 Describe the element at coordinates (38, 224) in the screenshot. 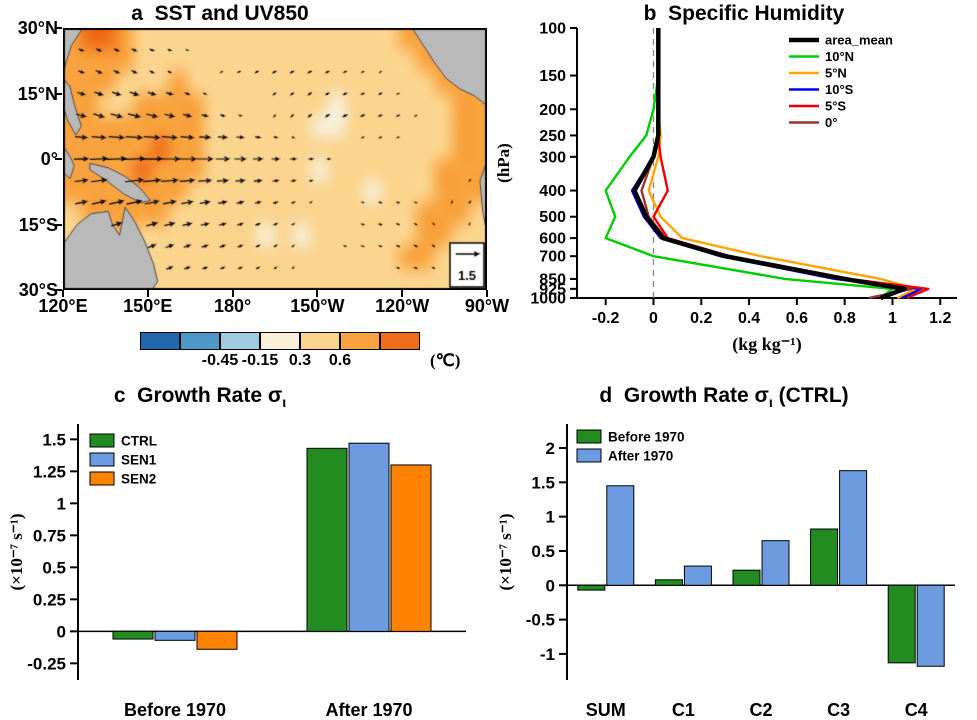

I see `map-y-tick-label: 15°S` at that location.